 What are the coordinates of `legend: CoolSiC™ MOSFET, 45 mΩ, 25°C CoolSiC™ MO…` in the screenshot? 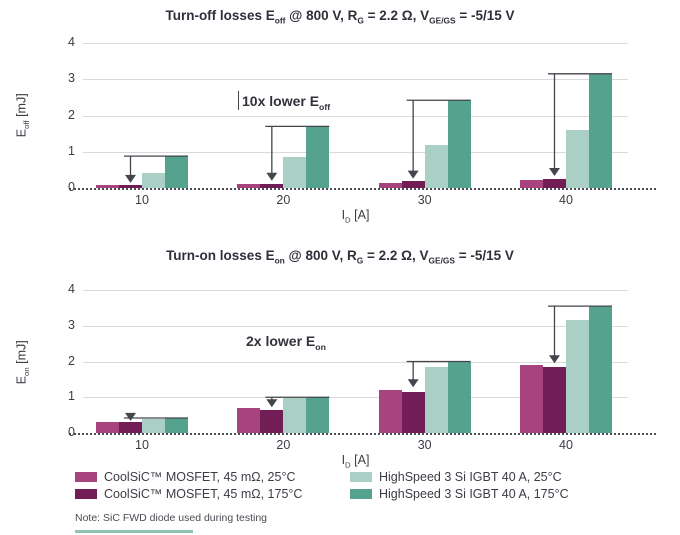 It's located at (340, 487).